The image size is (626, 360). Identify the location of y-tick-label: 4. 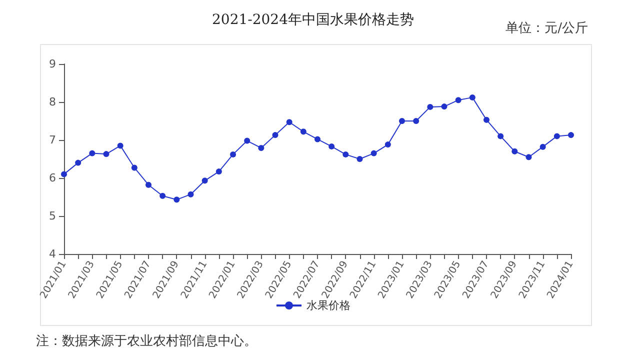
(52, 254).